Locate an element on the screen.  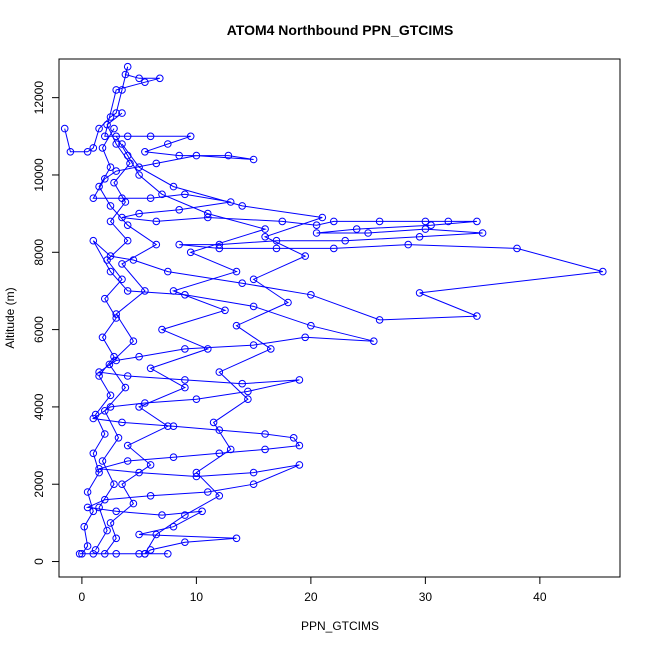
series-line is located at coordinates (106, 333).